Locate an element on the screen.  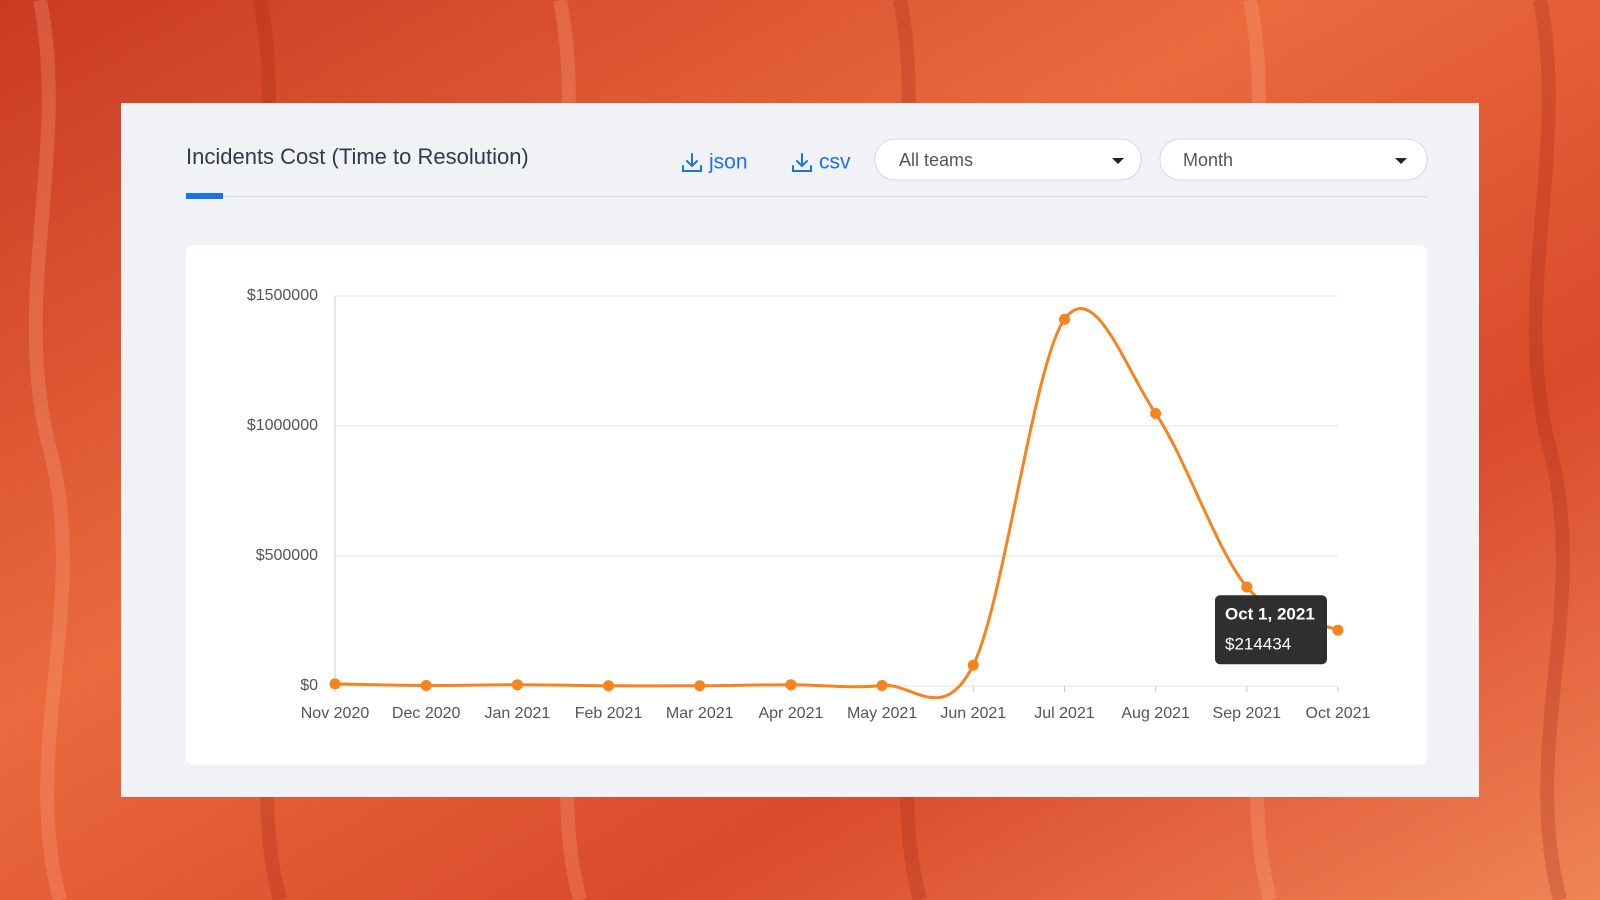
y-tick-label: $500000 is located at coordinates (287, 555).